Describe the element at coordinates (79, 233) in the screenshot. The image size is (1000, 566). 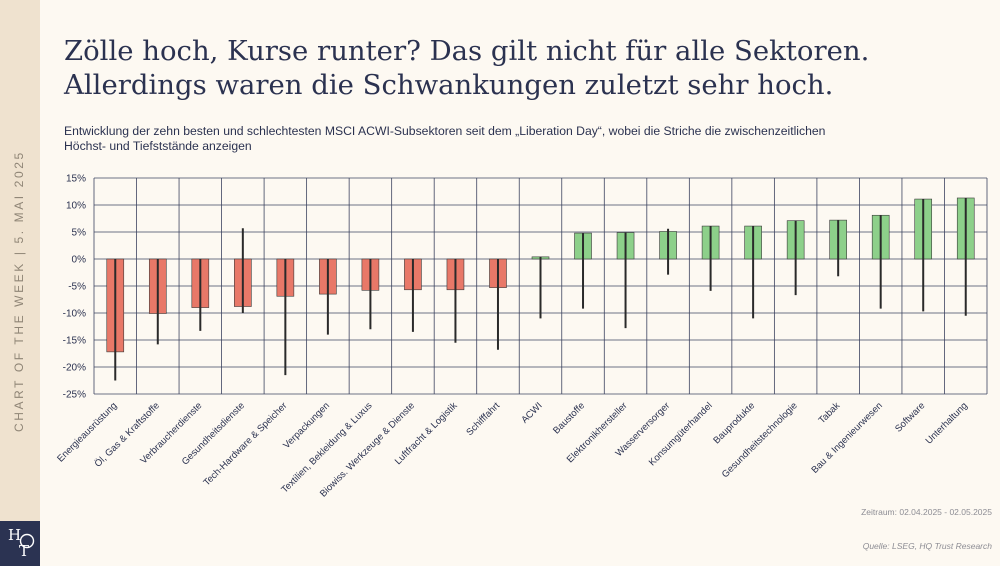
I see `y-tick-label: 5%` at that location.